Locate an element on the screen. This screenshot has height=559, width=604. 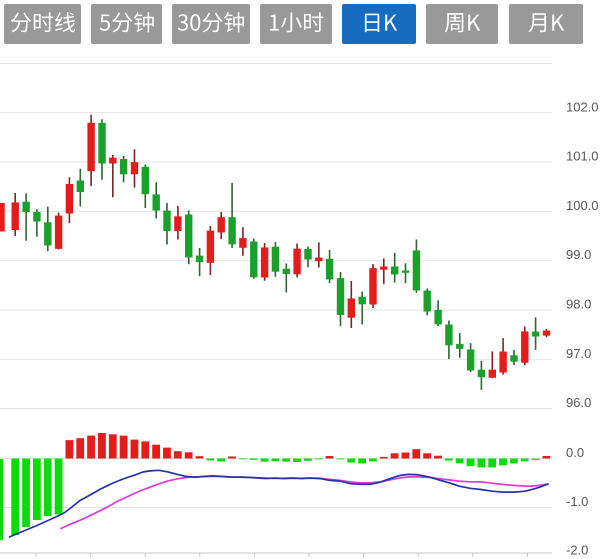
svg-text: 98.0 is located at coordinates (578, 304).